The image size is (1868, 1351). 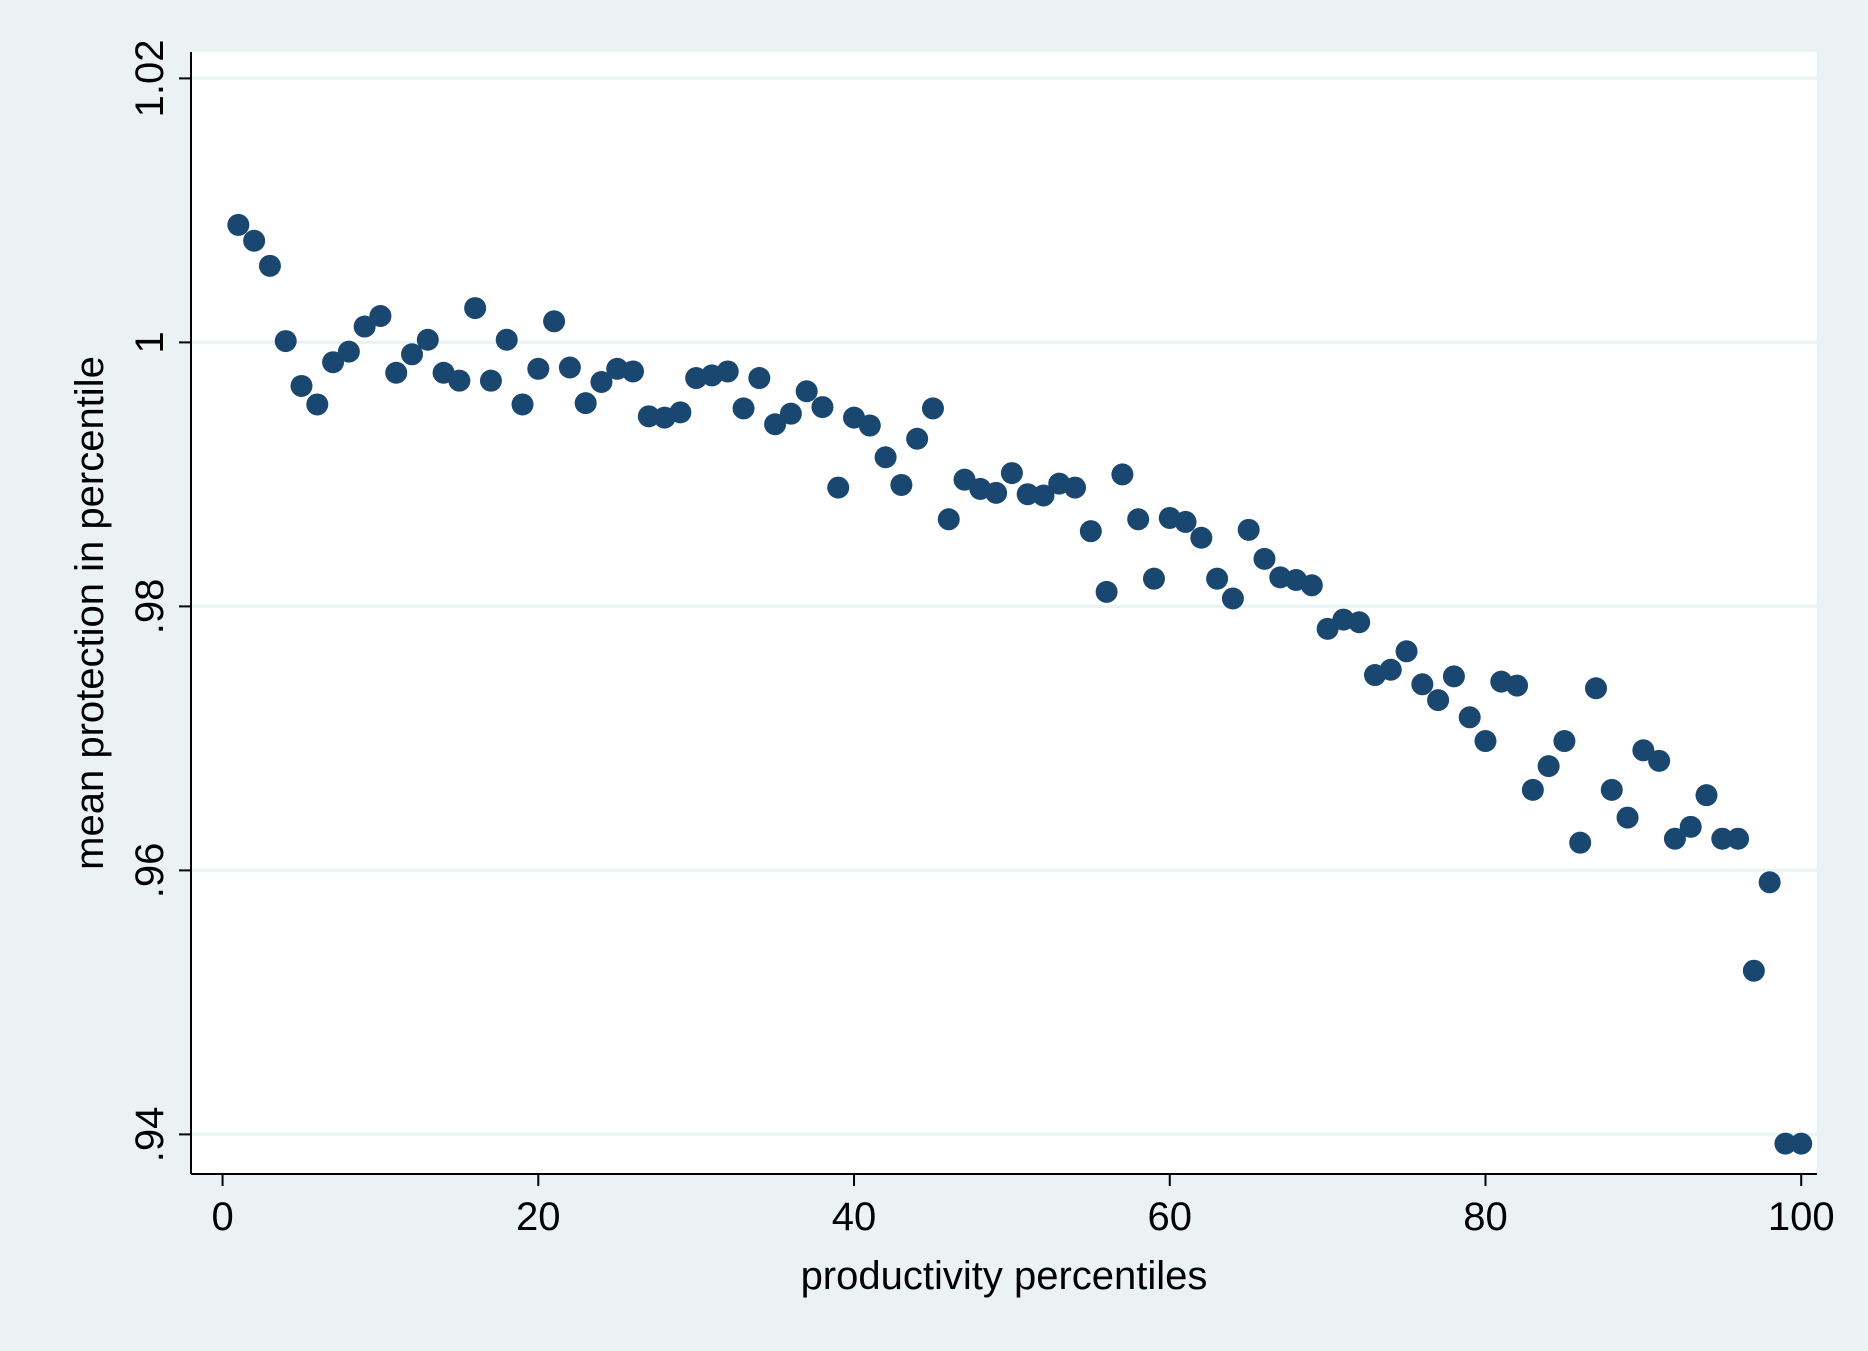 I want to click on x-tick-label: 60, so click(x=1170, y=1217).